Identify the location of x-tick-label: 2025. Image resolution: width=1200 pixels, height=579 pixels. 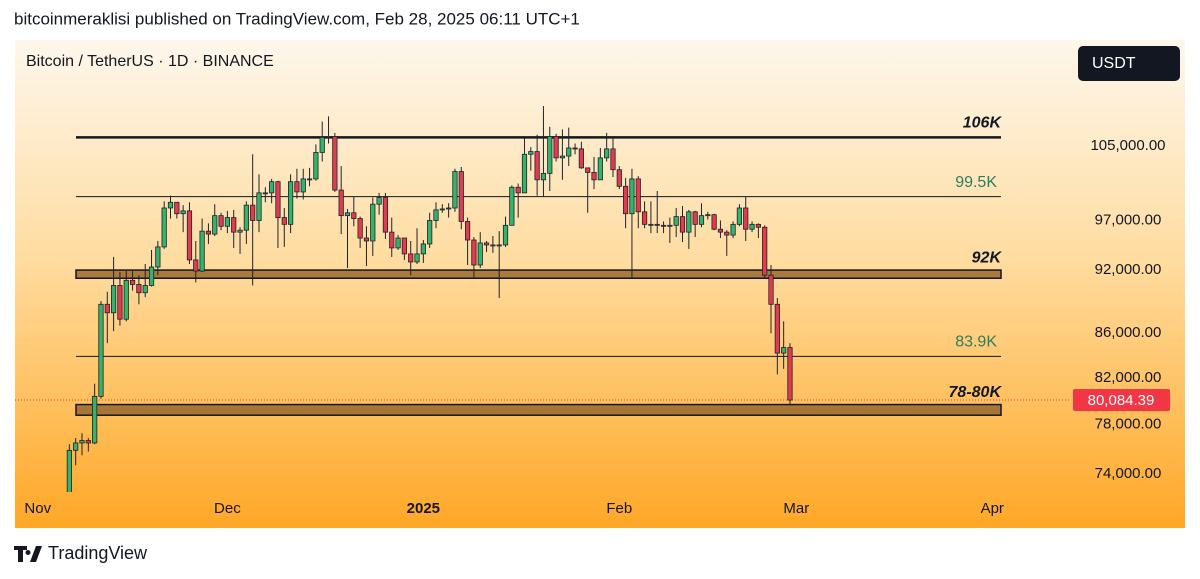
(423, 508).